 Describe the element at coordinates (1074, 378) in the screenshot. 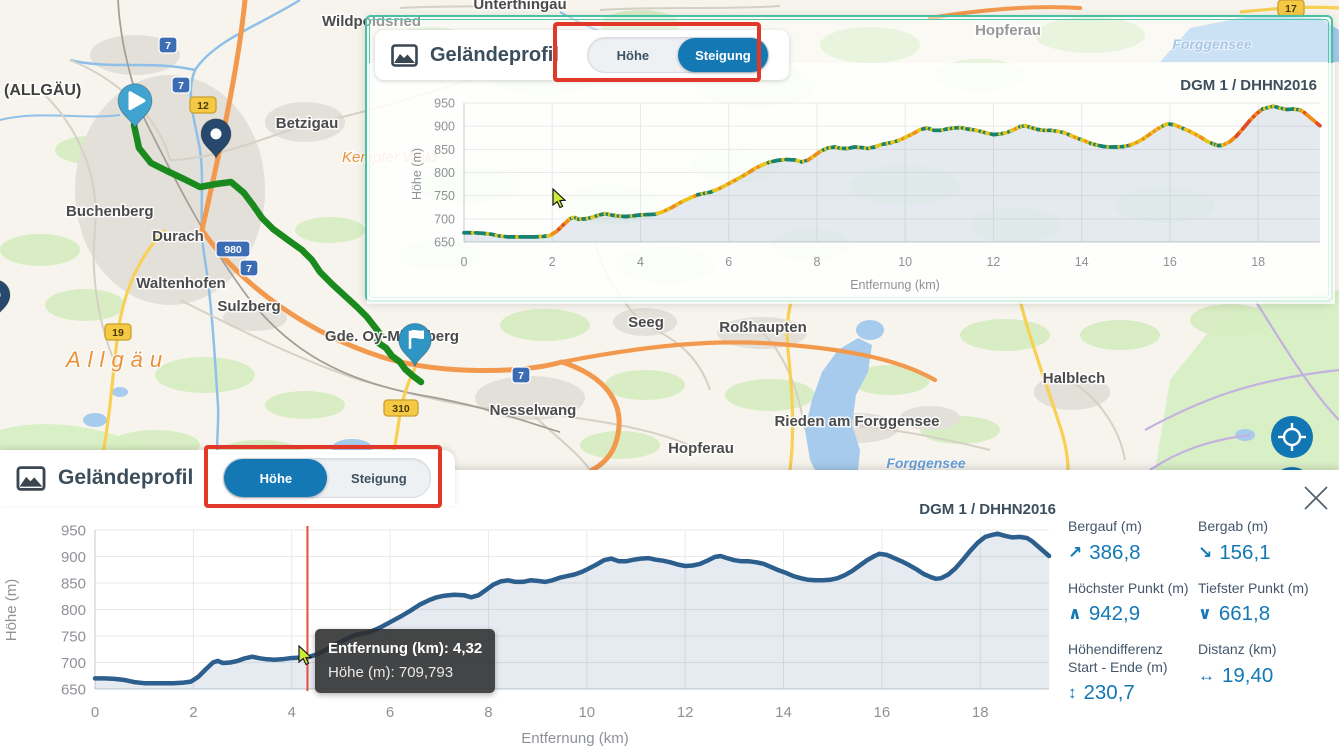

I see `map-place-label: Halblech` at that location.